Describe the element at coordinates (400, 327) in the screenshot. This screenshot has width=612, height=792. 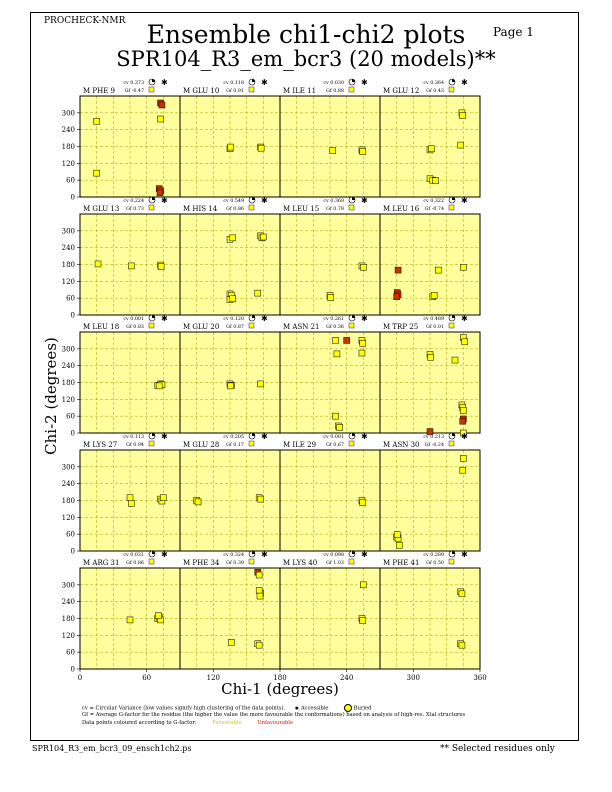
I see `panel-residue-label: M TRP 25` at that location.